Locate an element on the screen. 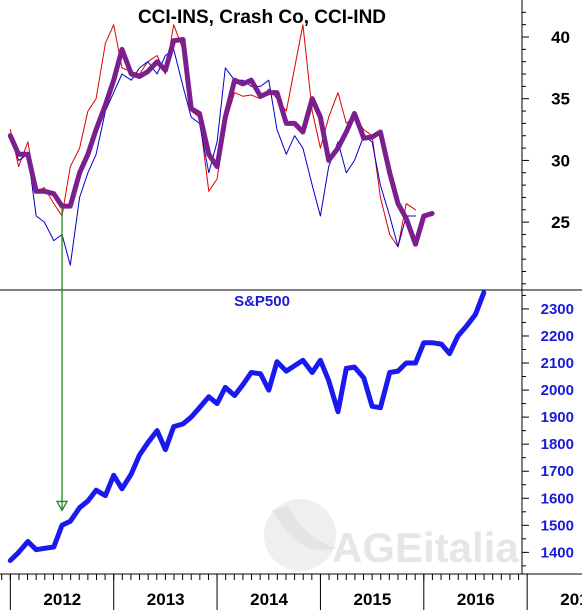 This screenshot has height=610, width=582. top-panel-title: CCI-INS, Crash Co, CCI-IND is located at coordinates (262, 17).